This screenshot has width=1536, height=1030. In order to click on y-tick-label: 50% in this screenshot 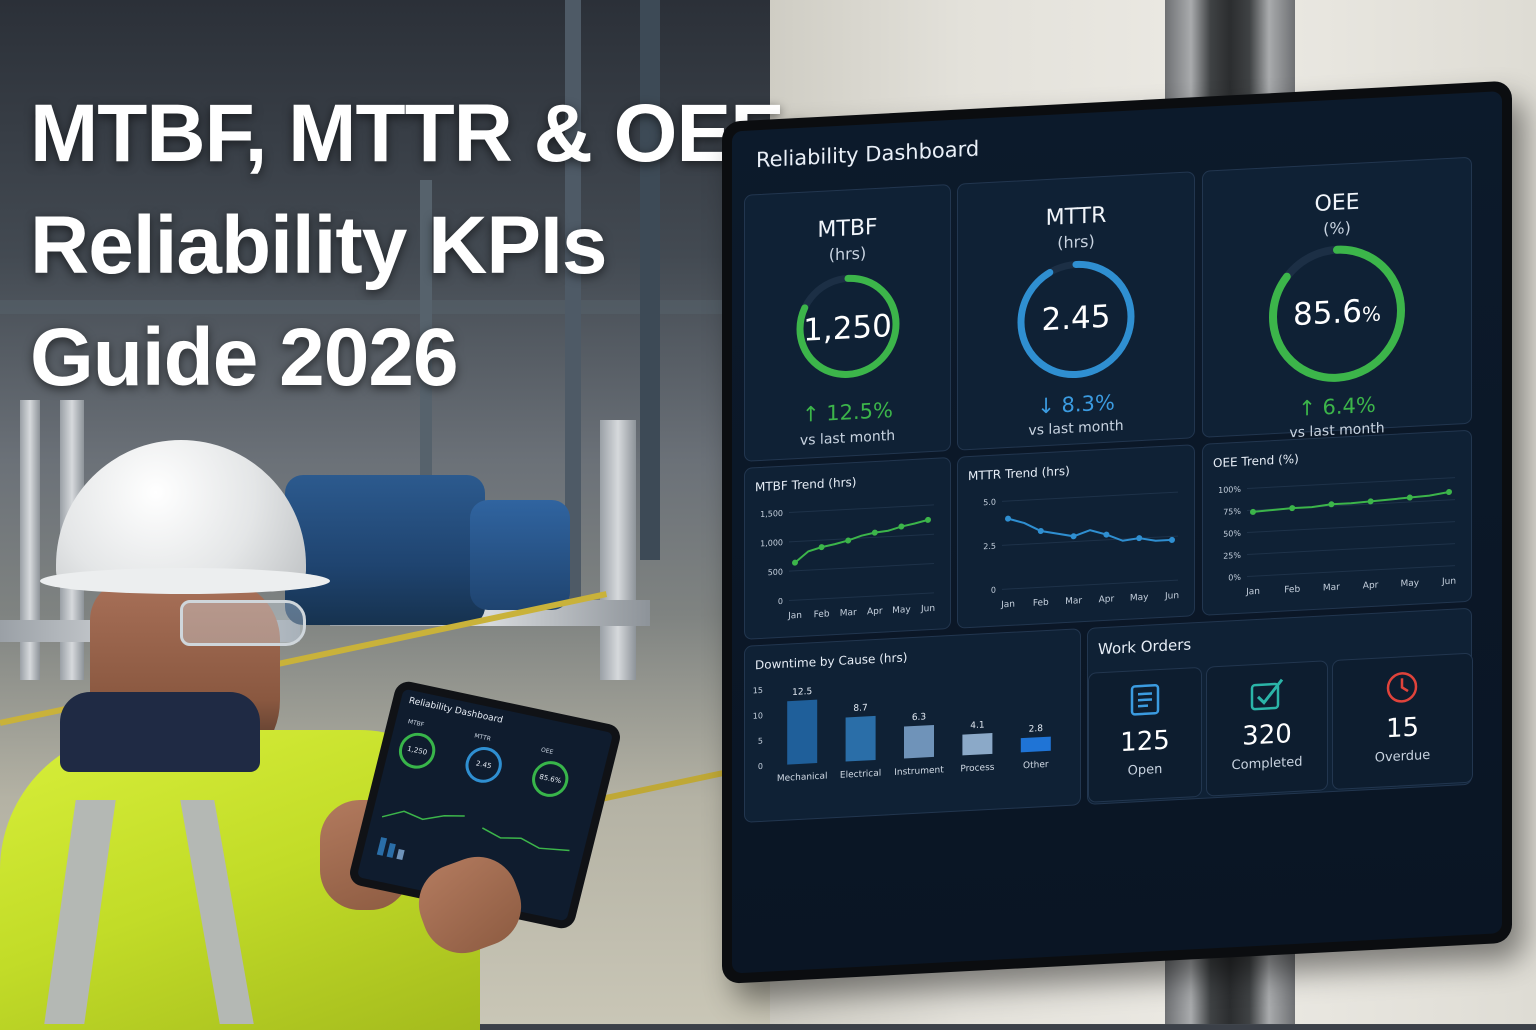, I will do `click(1232, 534)`.